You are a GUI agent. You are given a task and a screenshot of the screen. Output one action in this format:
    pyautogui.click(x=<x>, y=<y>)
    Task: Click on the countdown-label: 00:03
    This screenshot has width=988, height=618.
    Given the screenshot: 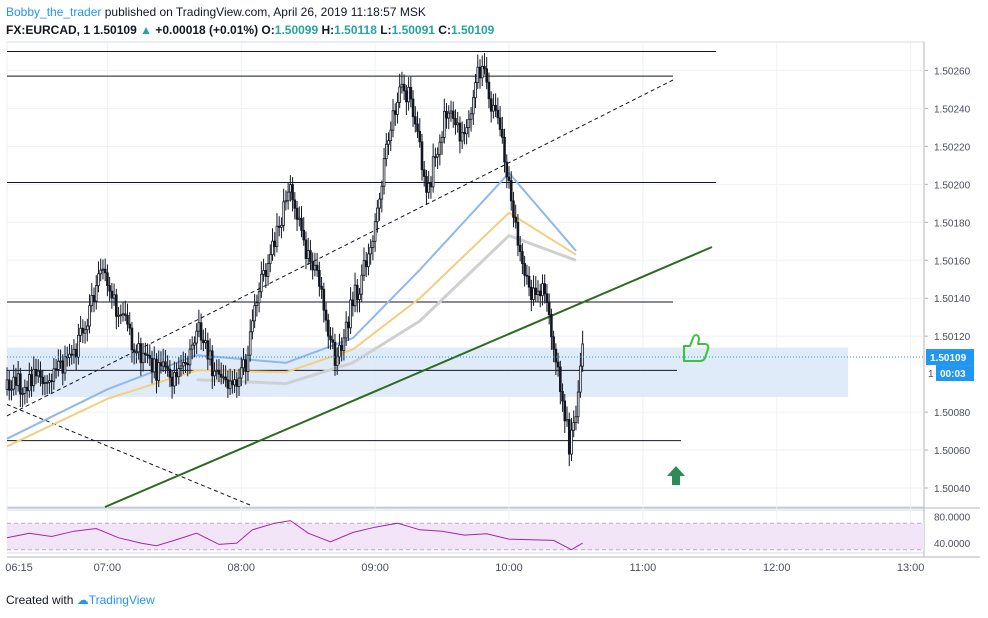 What is the action you would take?
    pyautogui.click(x=953, y=374)
    